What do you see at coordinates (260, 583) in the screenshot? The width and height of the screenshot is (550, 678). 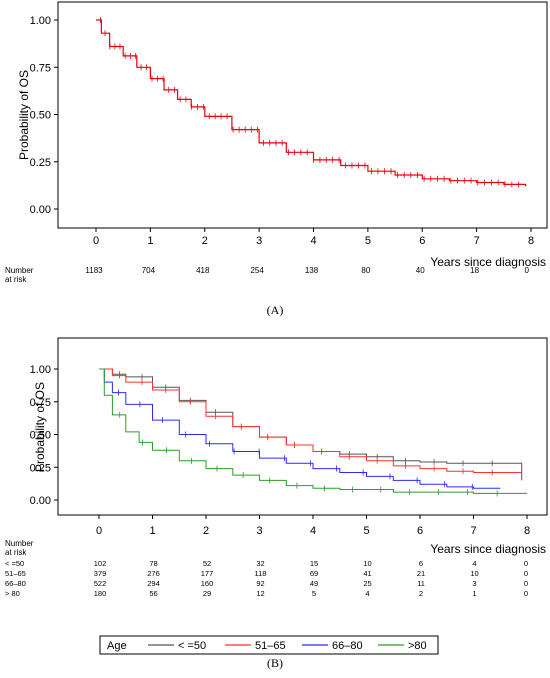 I see `risk-count: 92` at bounding box center [260, 583].